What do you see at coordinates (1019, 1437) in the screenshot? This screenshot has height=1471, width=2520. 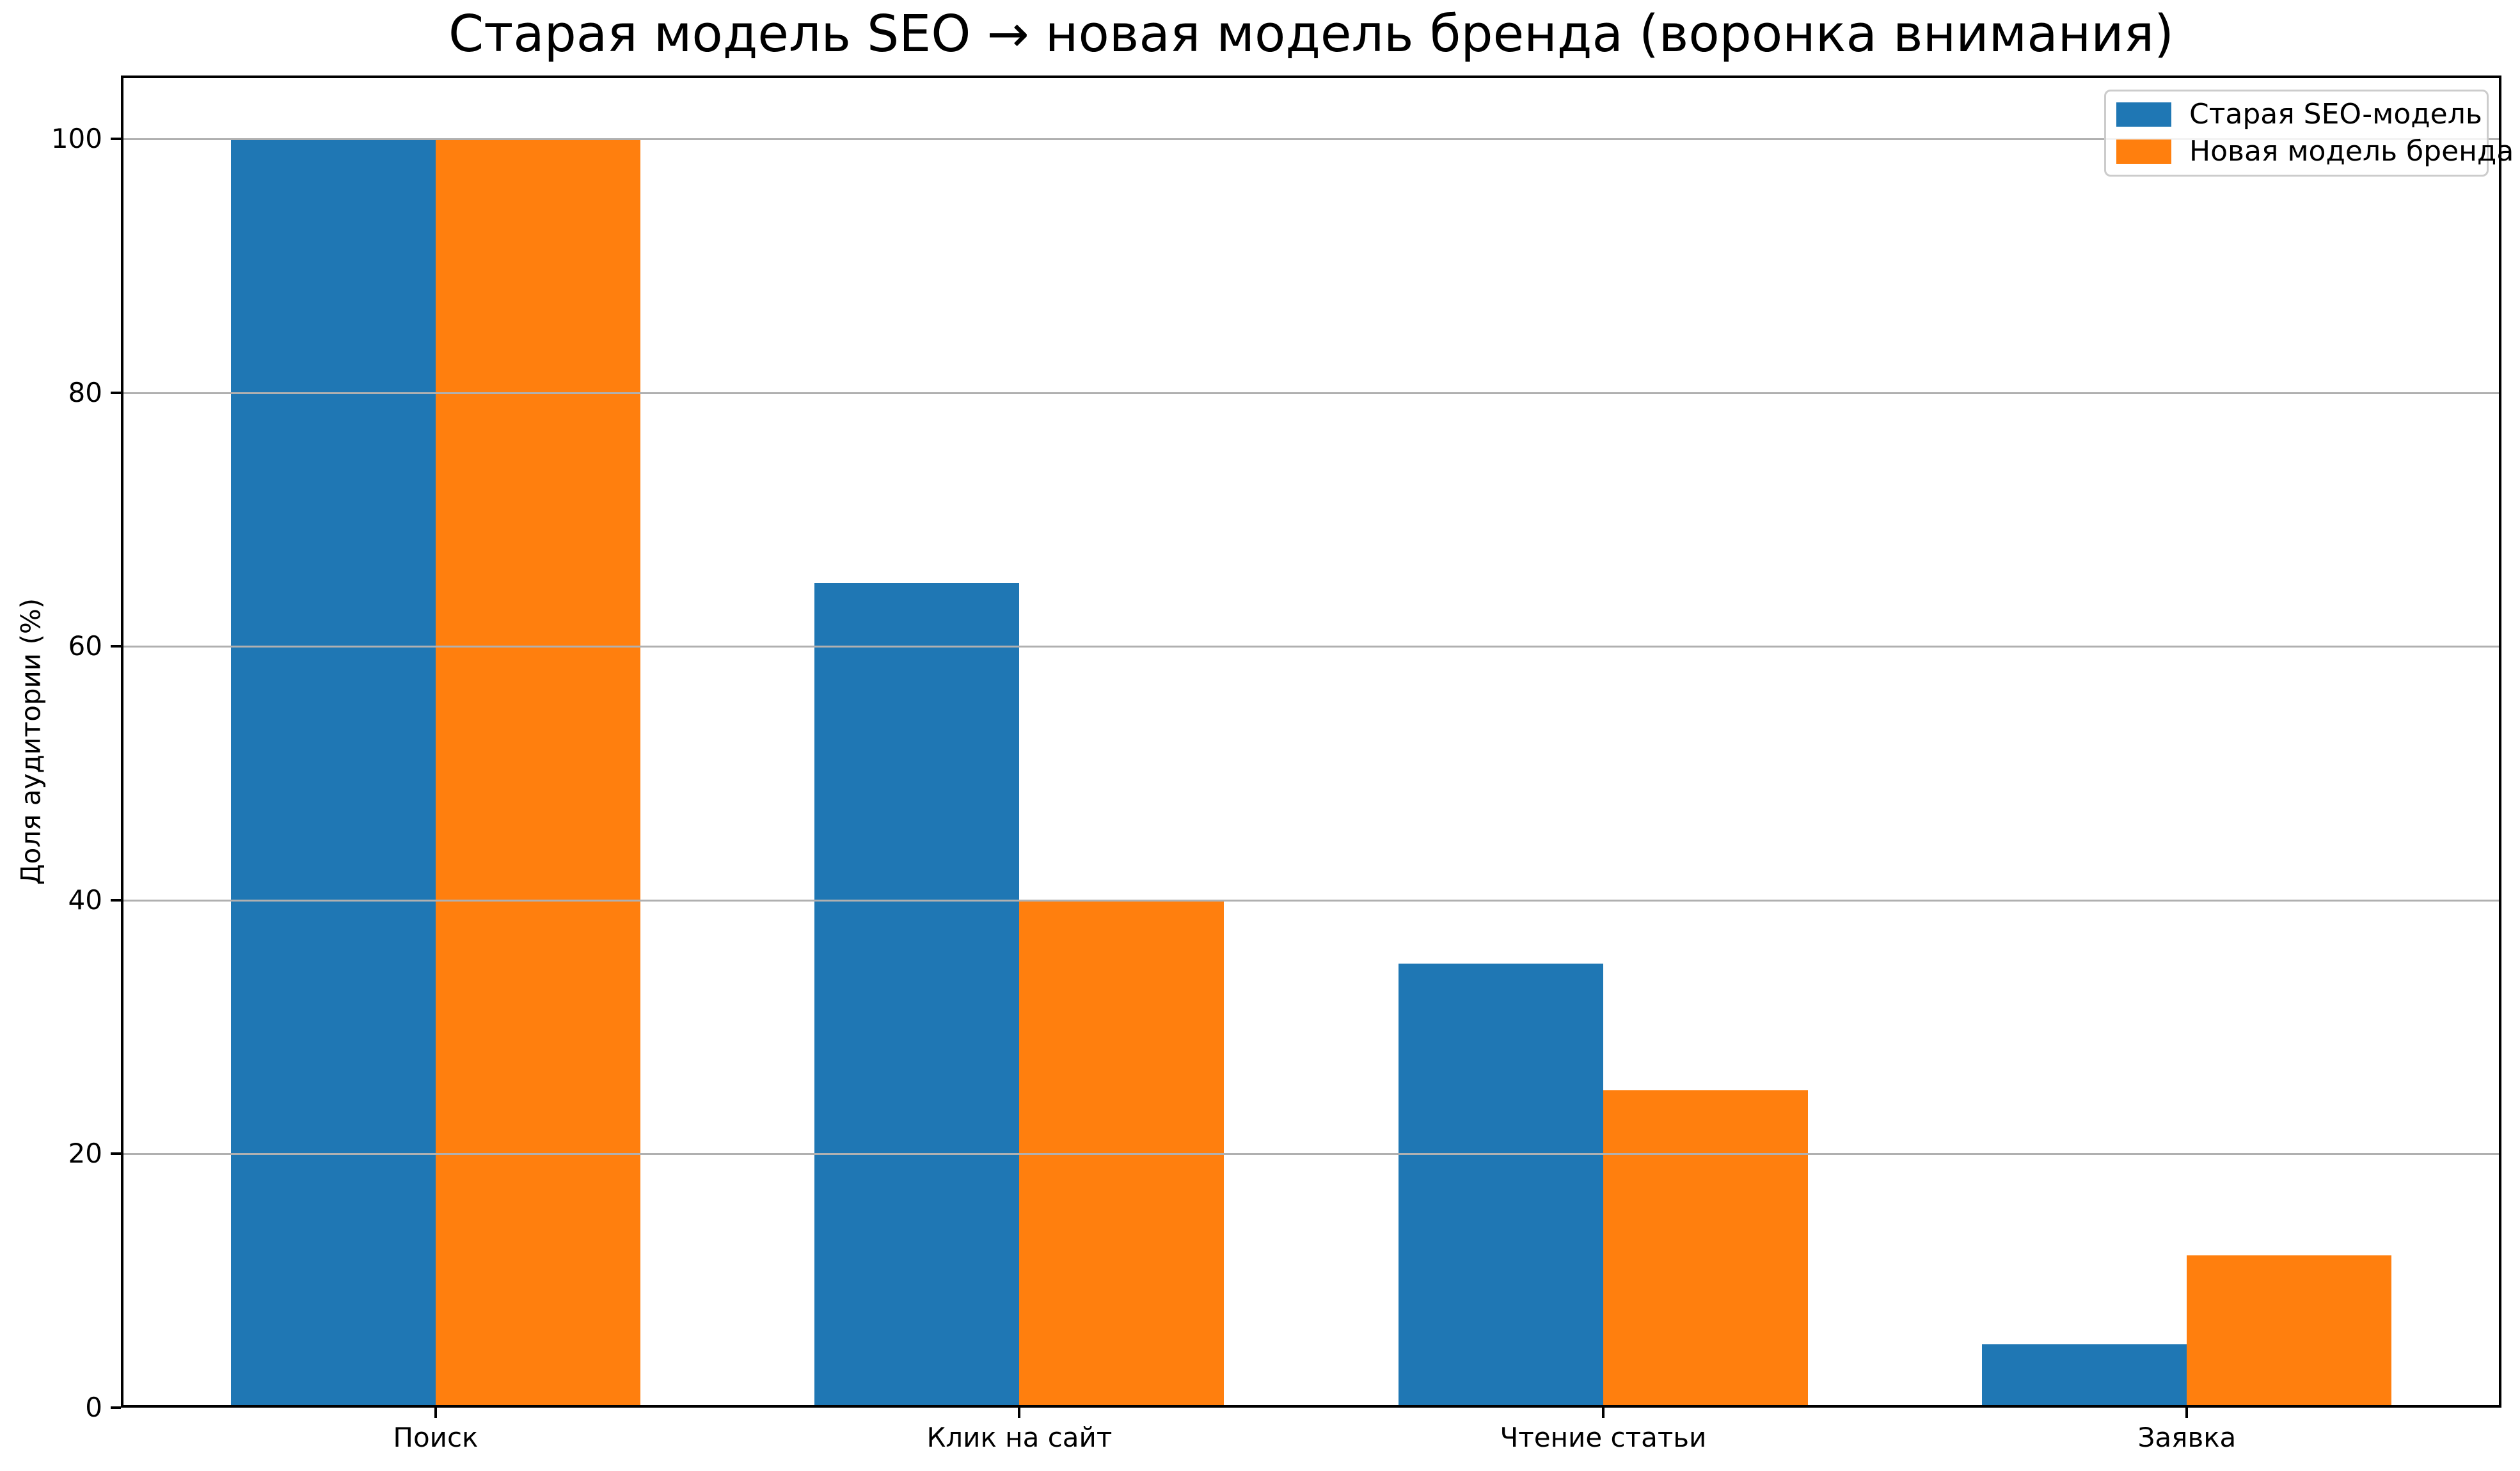 I see `x-tick-label-1: Клик на сайт` at bounding box center [1019, 1437].